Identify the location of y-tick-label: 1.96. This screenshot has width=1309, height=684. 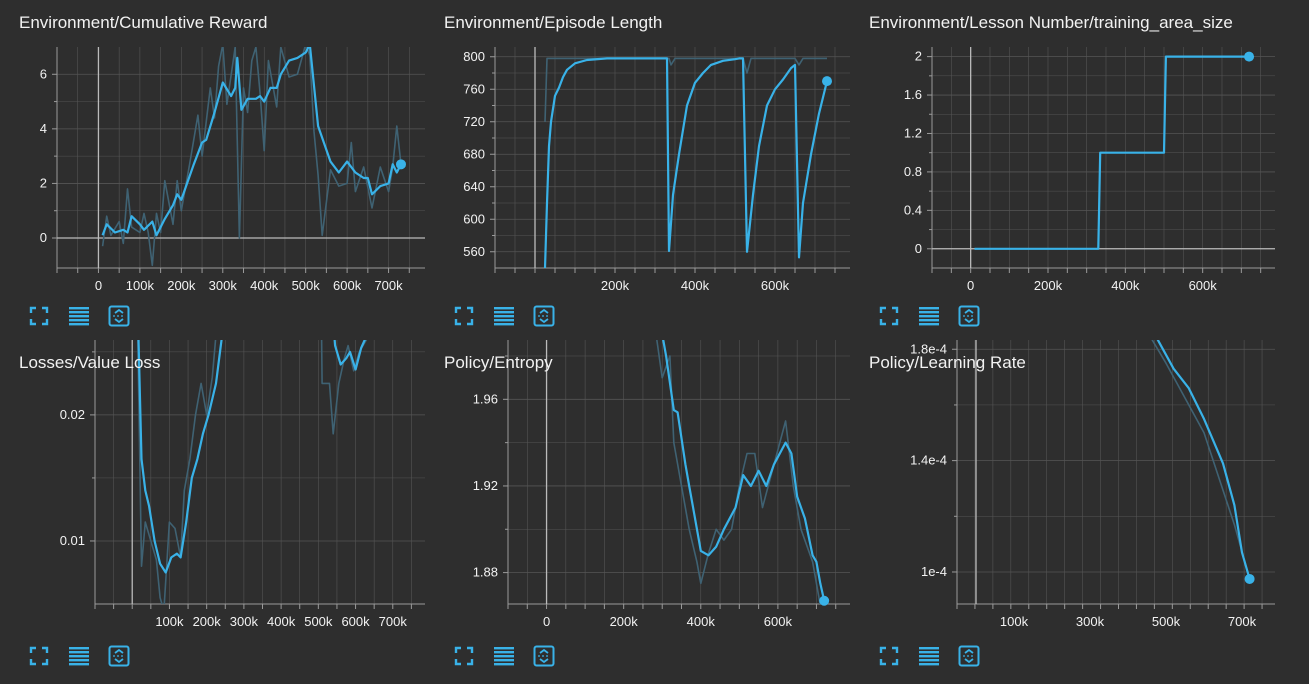
(485, 398).